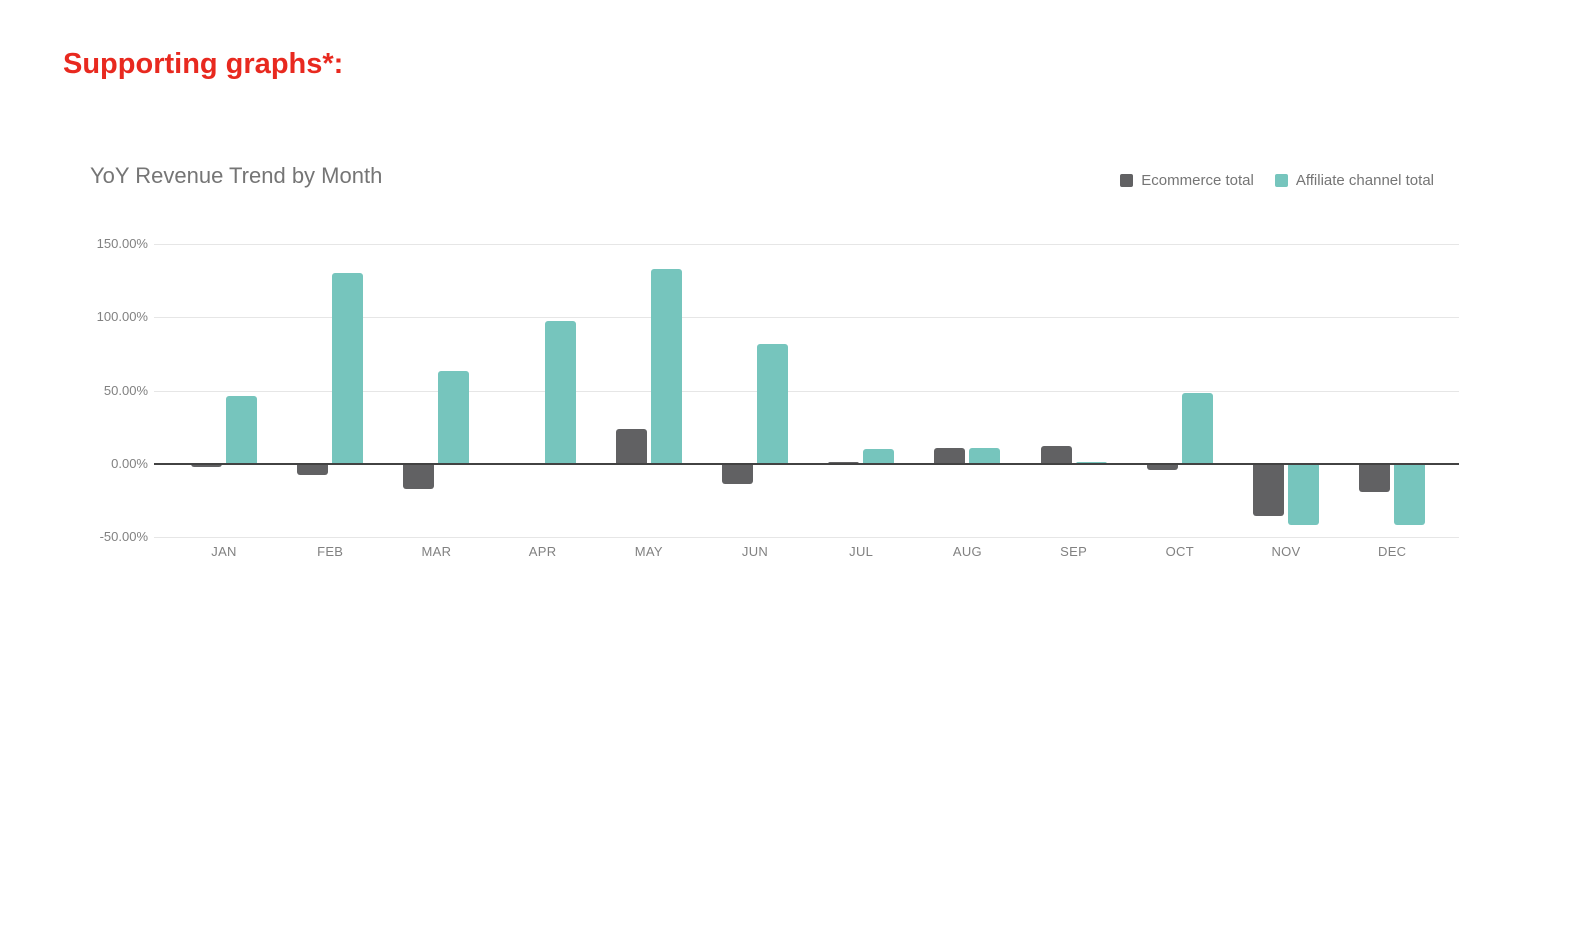 Image resolution: width=1574 pixels, height=952 pixels. Describe the element at coordinates (224, 551) in the screenshot. I see `x-axis-tick-jan: JAN` at that location.